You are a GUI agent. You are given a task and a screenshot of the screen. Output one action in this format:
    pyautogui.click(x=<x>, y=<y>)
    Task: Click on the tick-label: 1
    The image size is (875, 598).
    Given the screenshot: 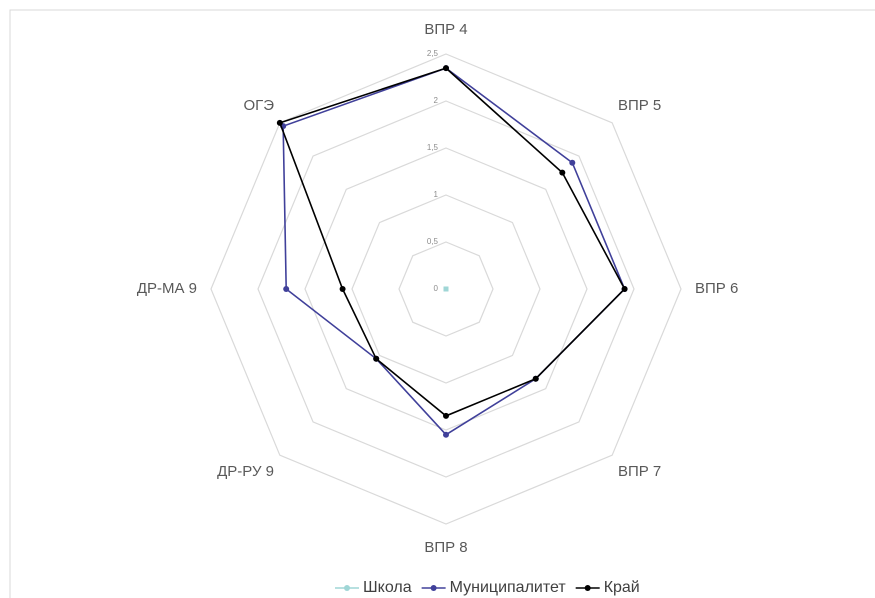 What is the action you would take?
    pyautogui.click(x=436, y=194)
    